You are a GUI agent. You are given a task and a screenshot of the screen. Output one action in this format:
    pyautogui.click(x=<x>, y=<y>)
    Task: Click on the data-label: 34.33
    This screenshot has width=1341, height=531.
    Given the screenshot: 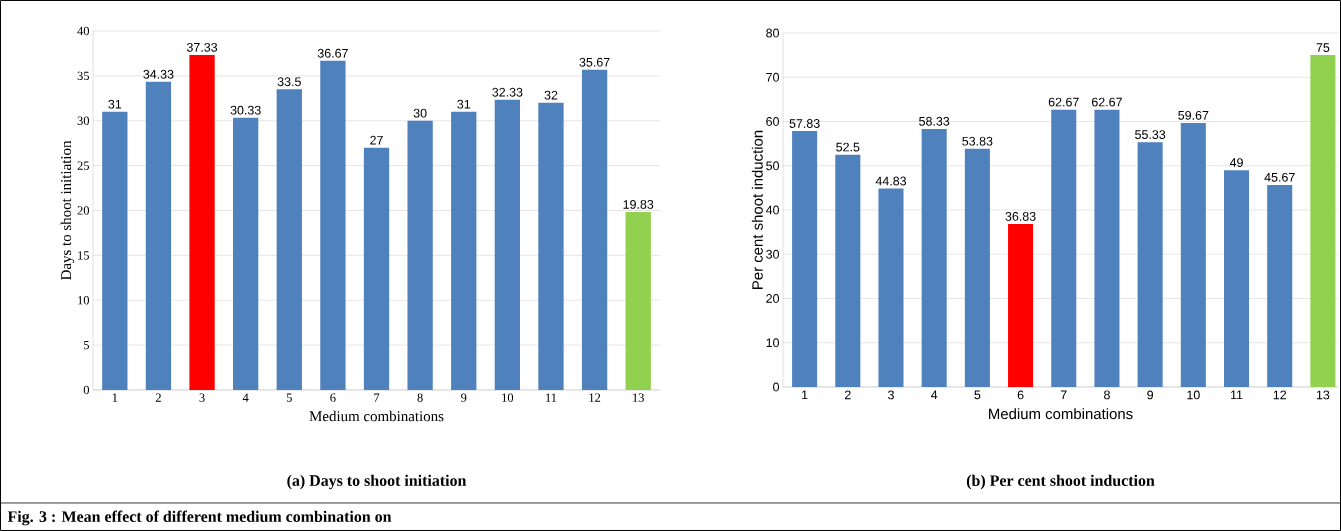 What is the action you would take?
    pyautogui.click(x=158, y=74)
    